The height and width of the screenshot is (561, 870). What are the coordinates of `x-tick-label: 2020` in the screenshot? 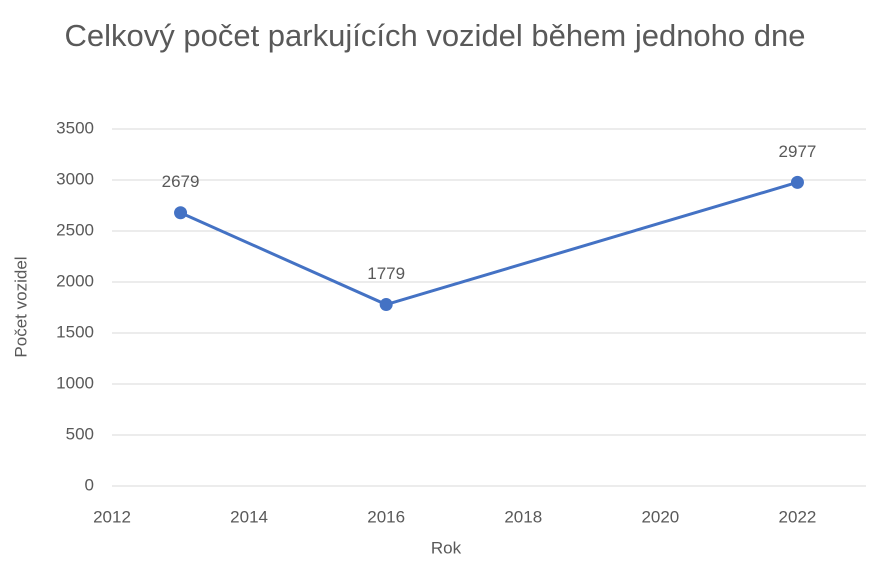 It's located at (660, 516).